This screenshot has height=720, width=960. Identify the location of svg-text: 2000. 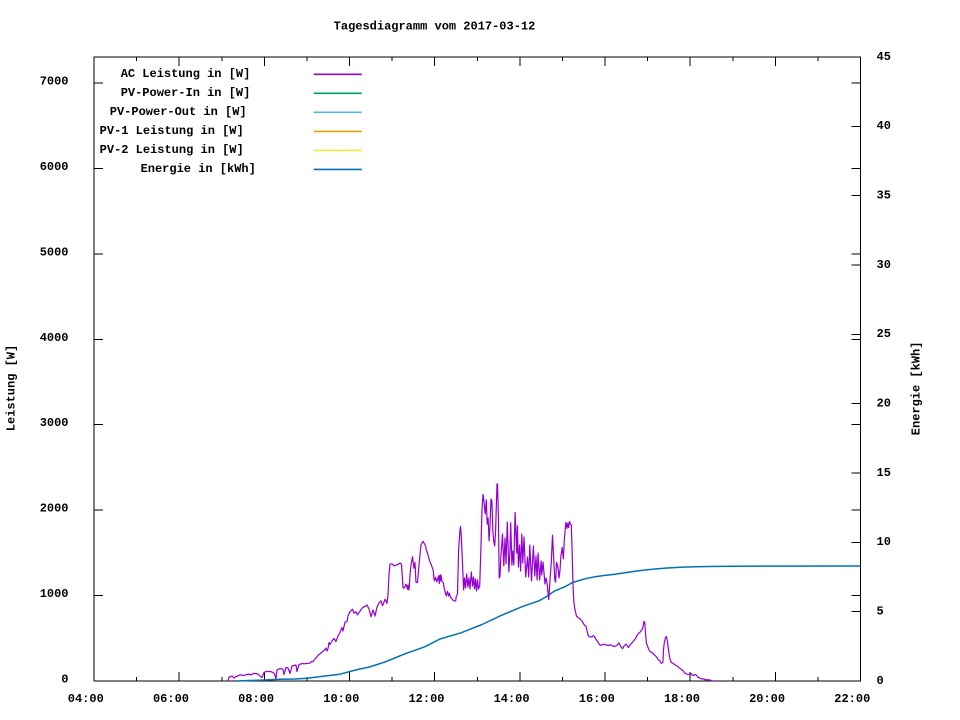
(54, 509).